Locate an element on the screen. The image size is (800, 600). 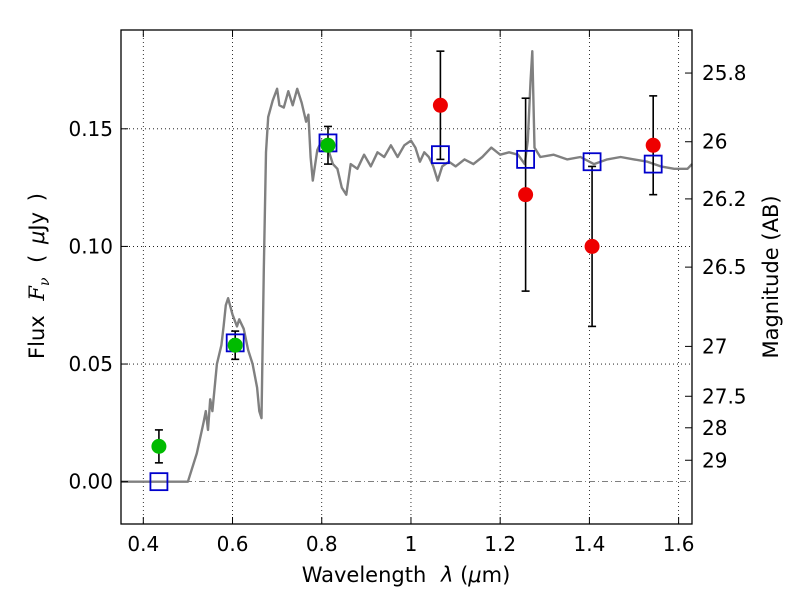
x-tick-label: 0.8 is located at coordinates (322, 544).